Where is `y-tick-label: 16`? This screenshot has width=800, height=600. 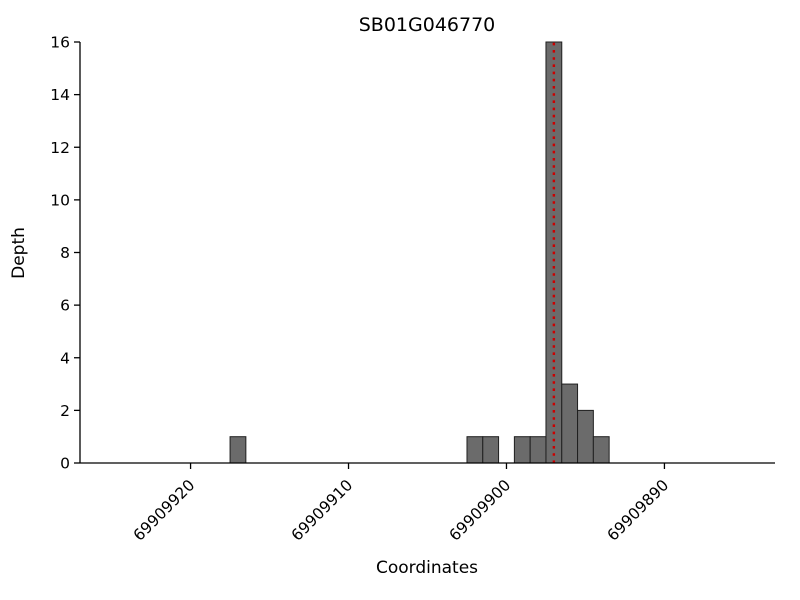 y-tick-label: 16 is located at coordinates (60, 43).